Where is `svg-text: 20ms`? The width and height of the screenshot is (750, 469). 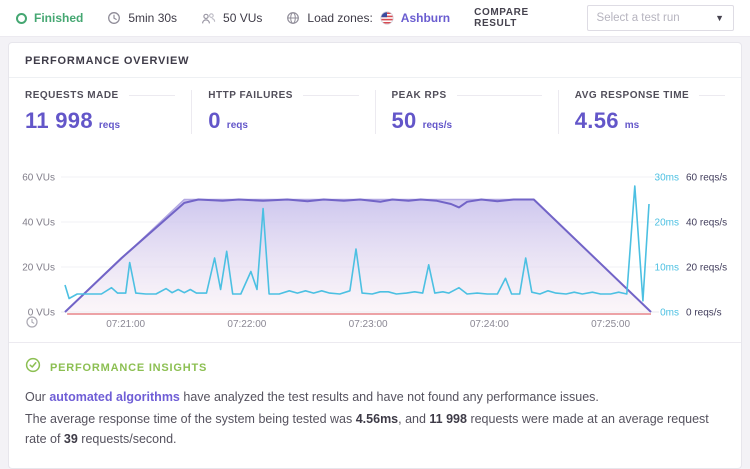 svg-text: 20ms is located at coordinates (667, 223).